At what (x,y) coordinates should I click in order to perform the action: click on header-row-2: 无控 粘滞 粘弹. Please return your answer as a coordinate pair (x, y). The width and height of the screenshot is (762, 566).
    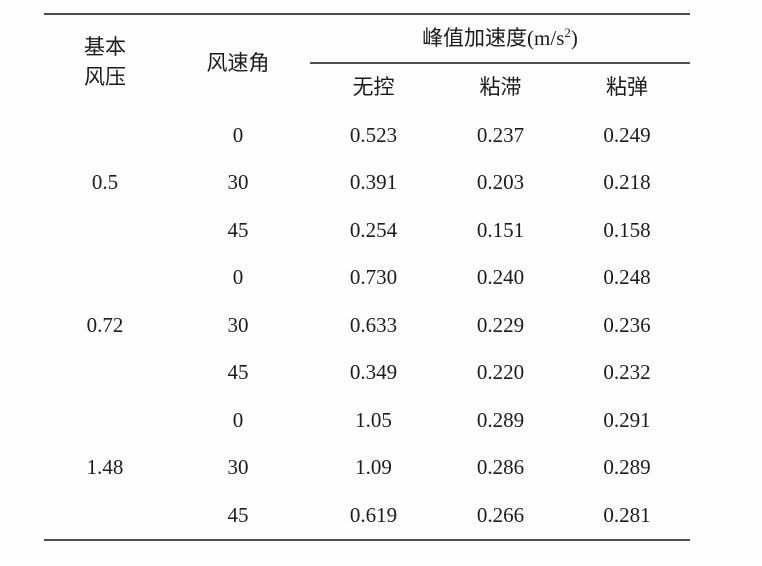
    Looking at the image, I should click on (367, 87).